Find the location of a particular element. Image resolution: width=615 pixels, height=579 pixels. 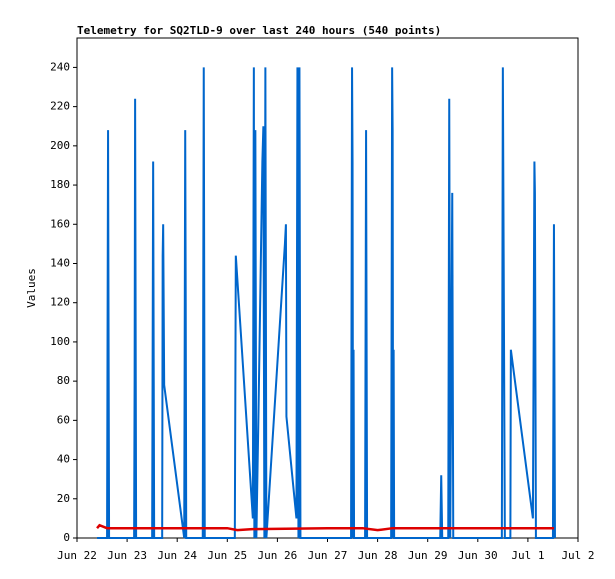

data-line is located at coordinates (325, 527).